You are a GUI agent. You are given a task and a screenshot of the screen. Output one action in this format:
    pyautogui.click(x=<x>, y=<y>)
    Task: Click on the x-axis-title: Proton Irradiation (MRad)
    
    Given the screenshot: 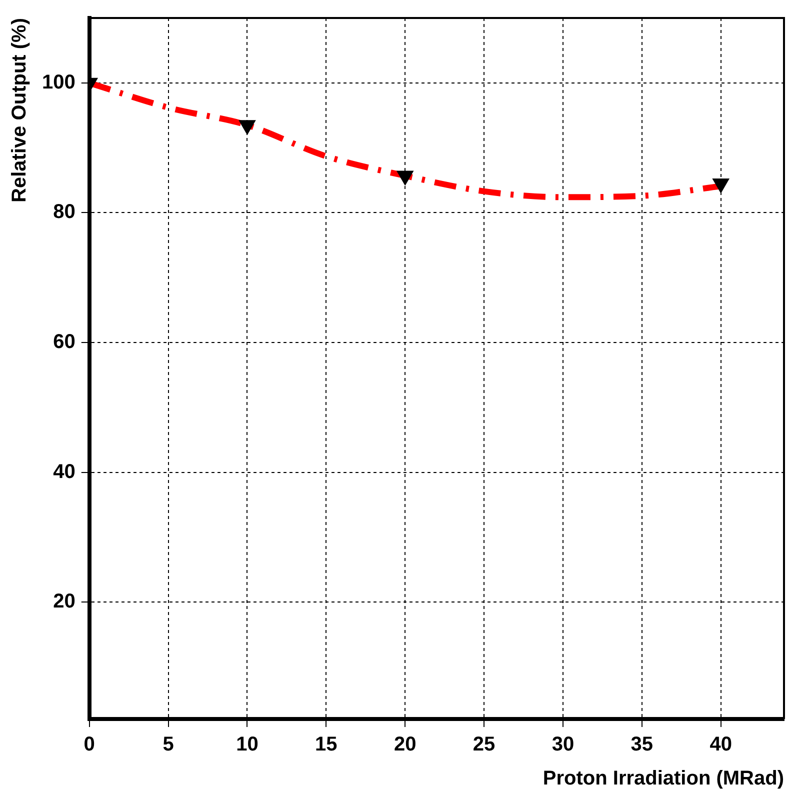 What is the action you would take?
    pyautogui.click(x=663, y=779)
    